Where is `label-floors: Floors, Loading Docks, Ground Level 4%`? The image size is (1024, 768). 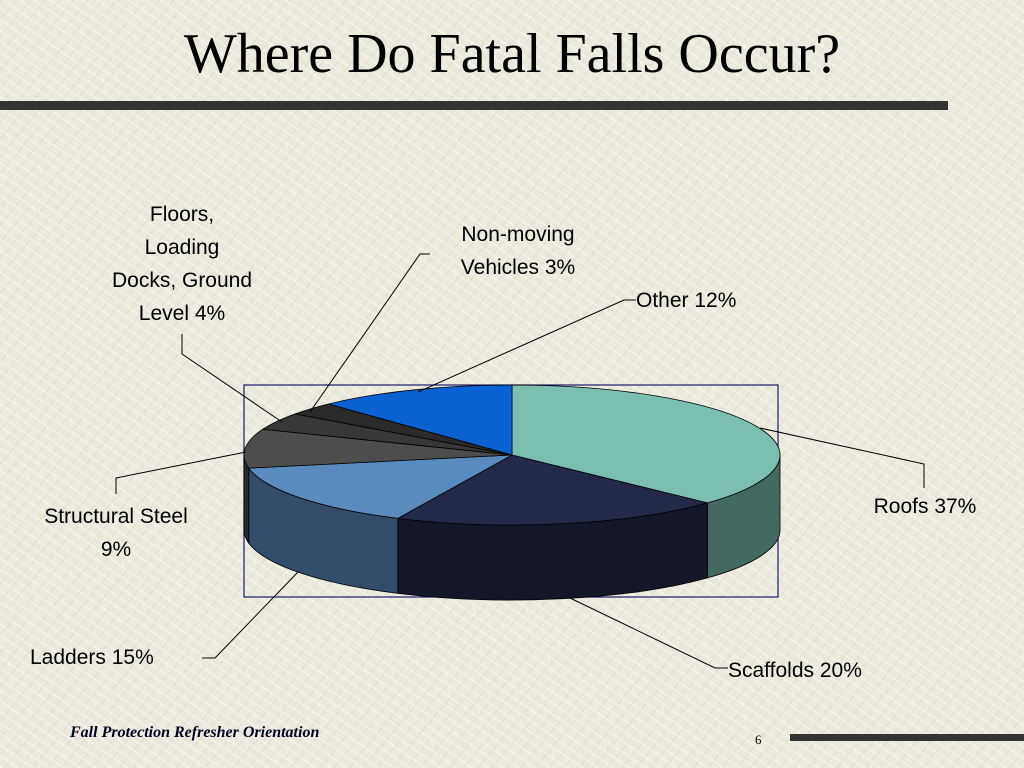 label-floors: Floors, Loading Docks, Ground Level 4% is located at coordinates (182, 264).